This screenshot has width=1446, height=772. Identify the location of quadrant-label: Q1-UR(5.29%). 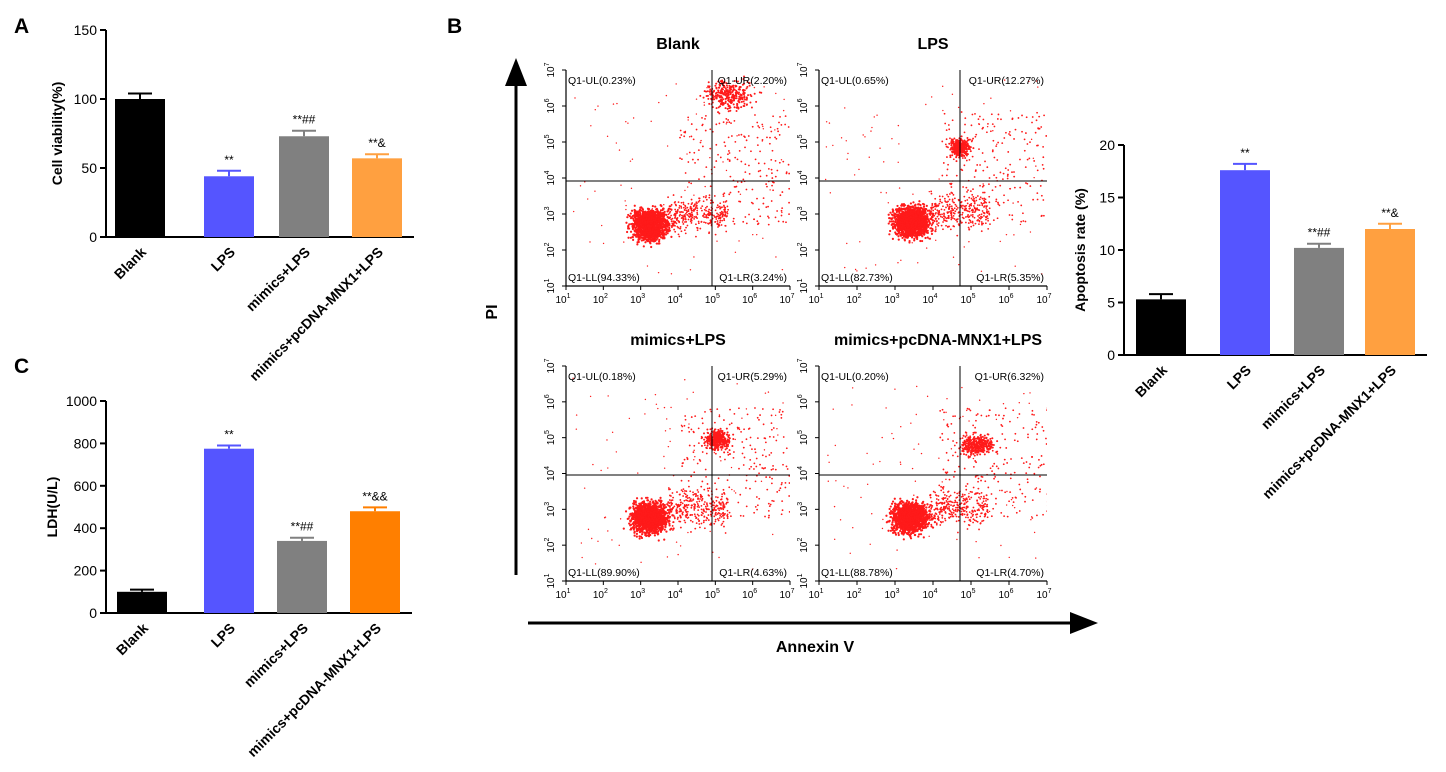
(752, 377).